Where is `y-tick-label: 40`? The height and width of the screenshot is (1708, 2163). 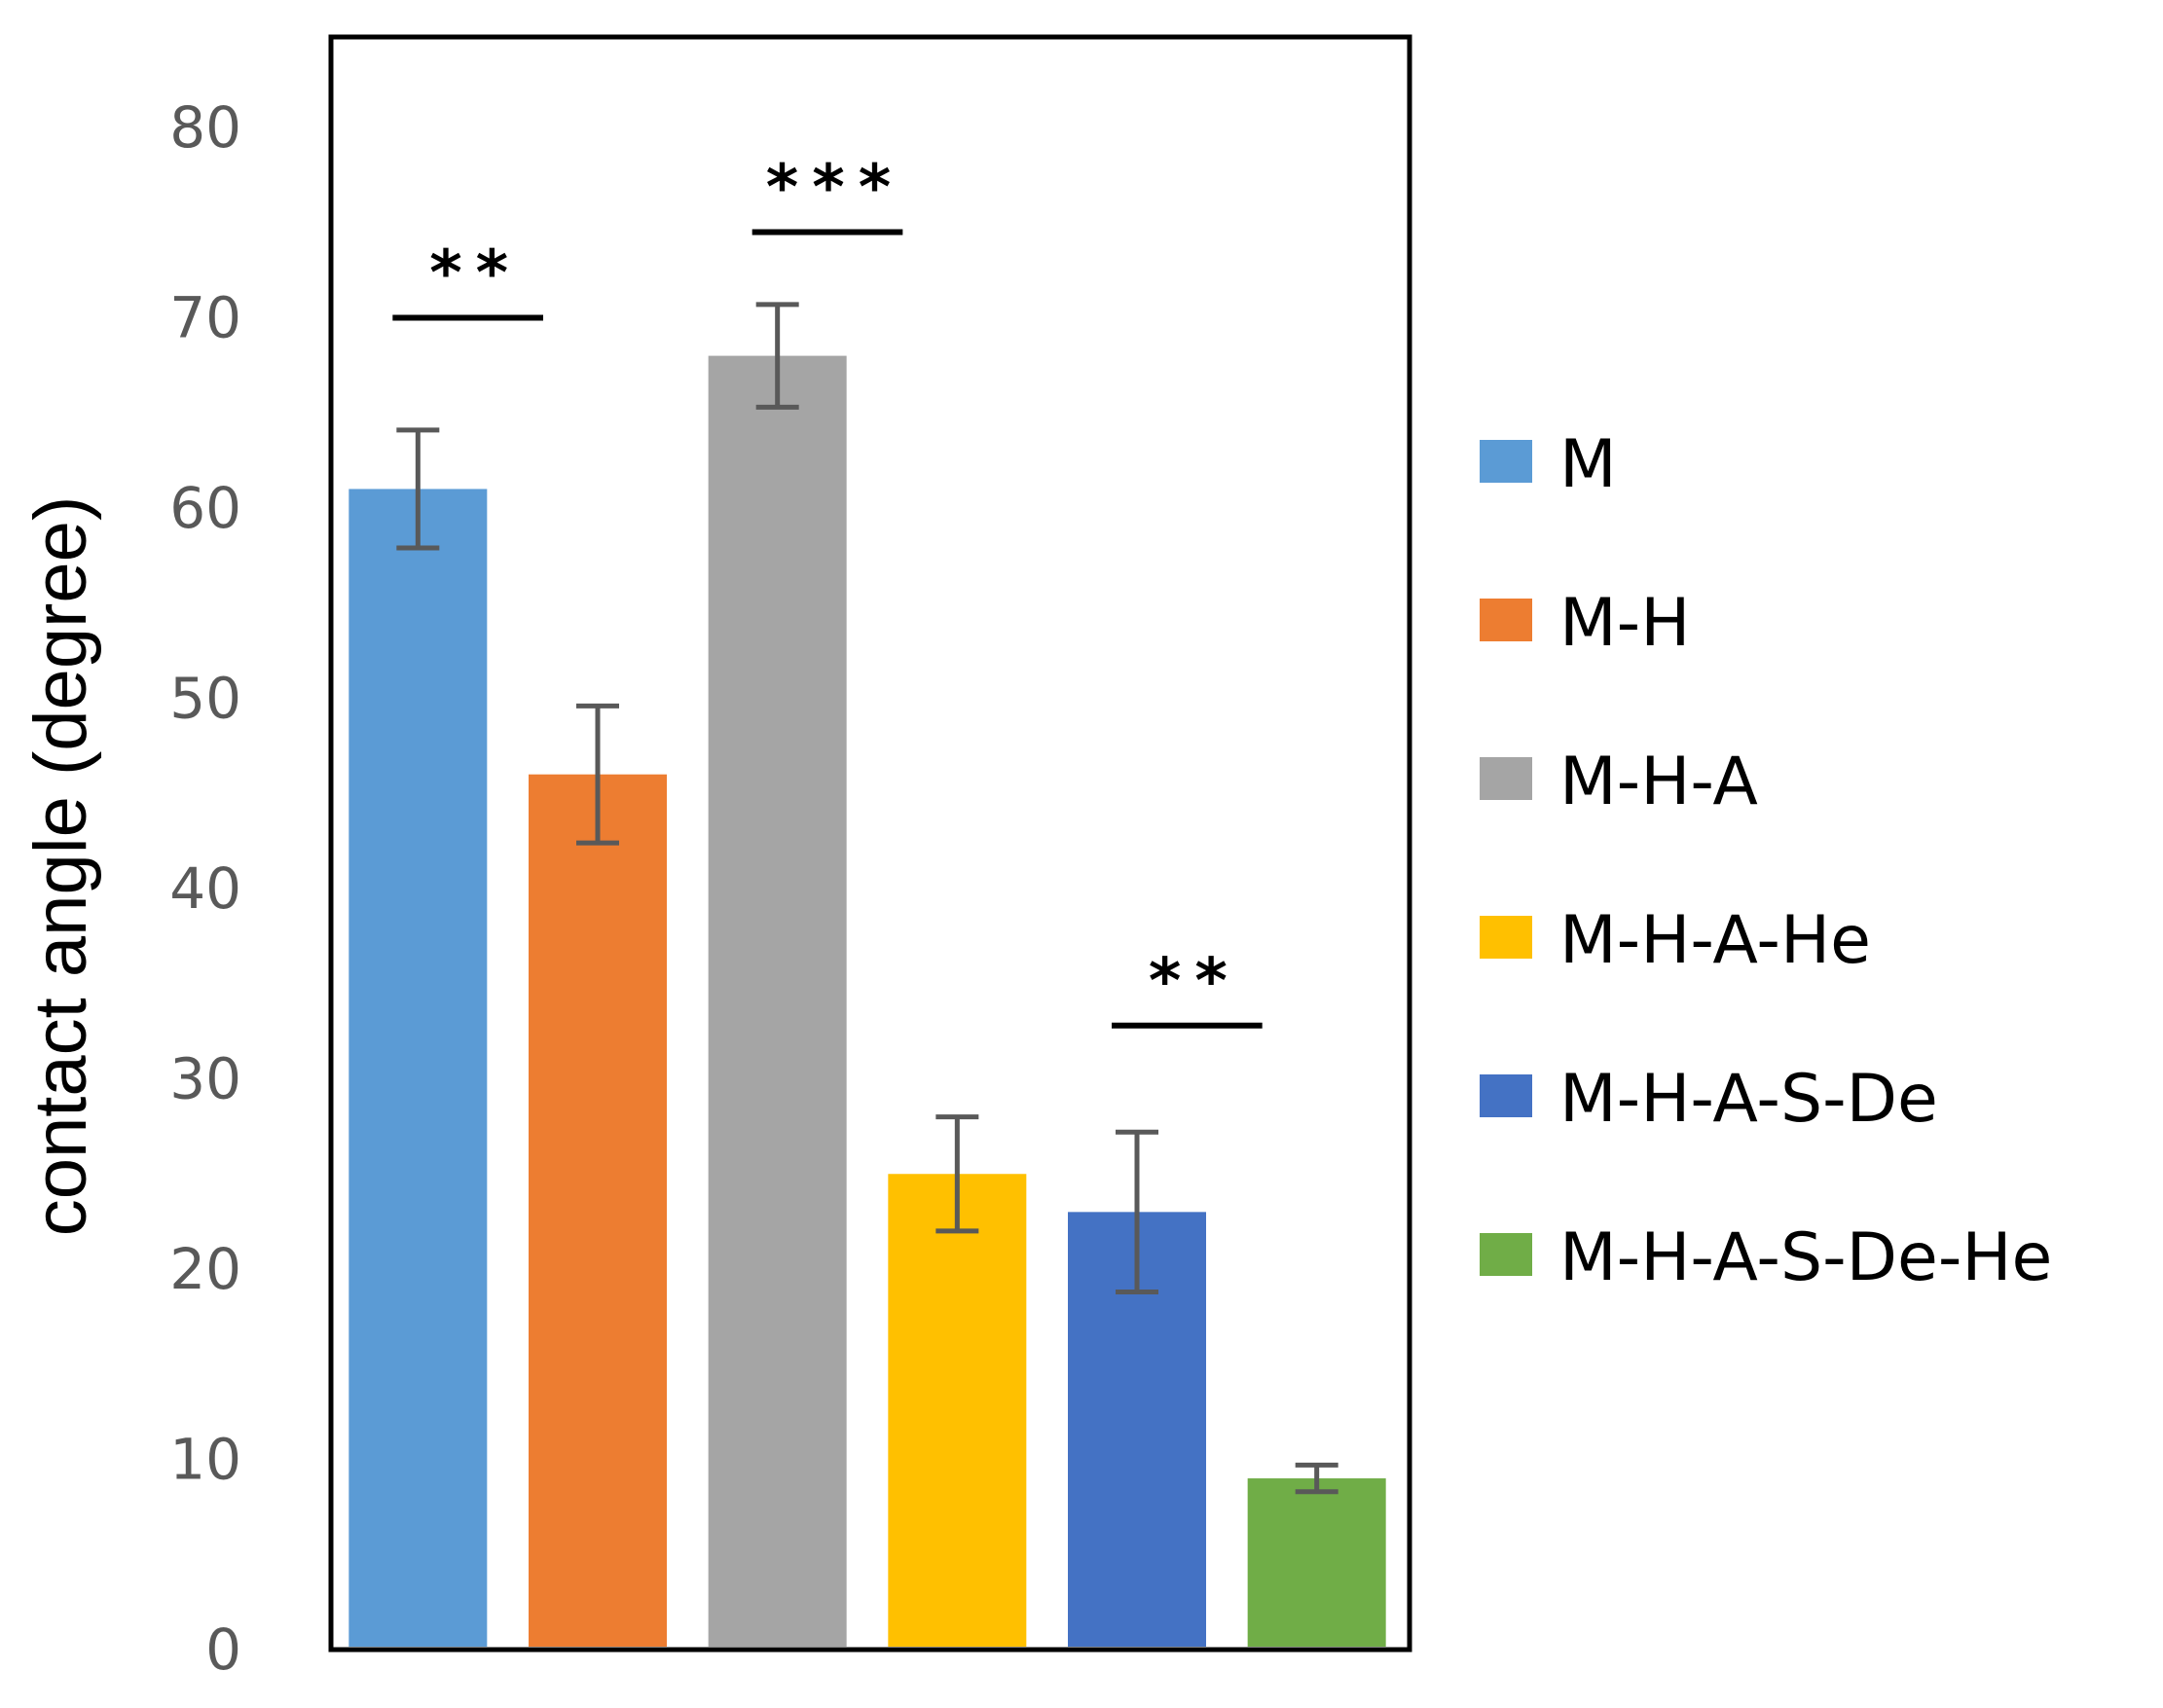 y-tick-label: 40 is located at coordinates (205, 888).